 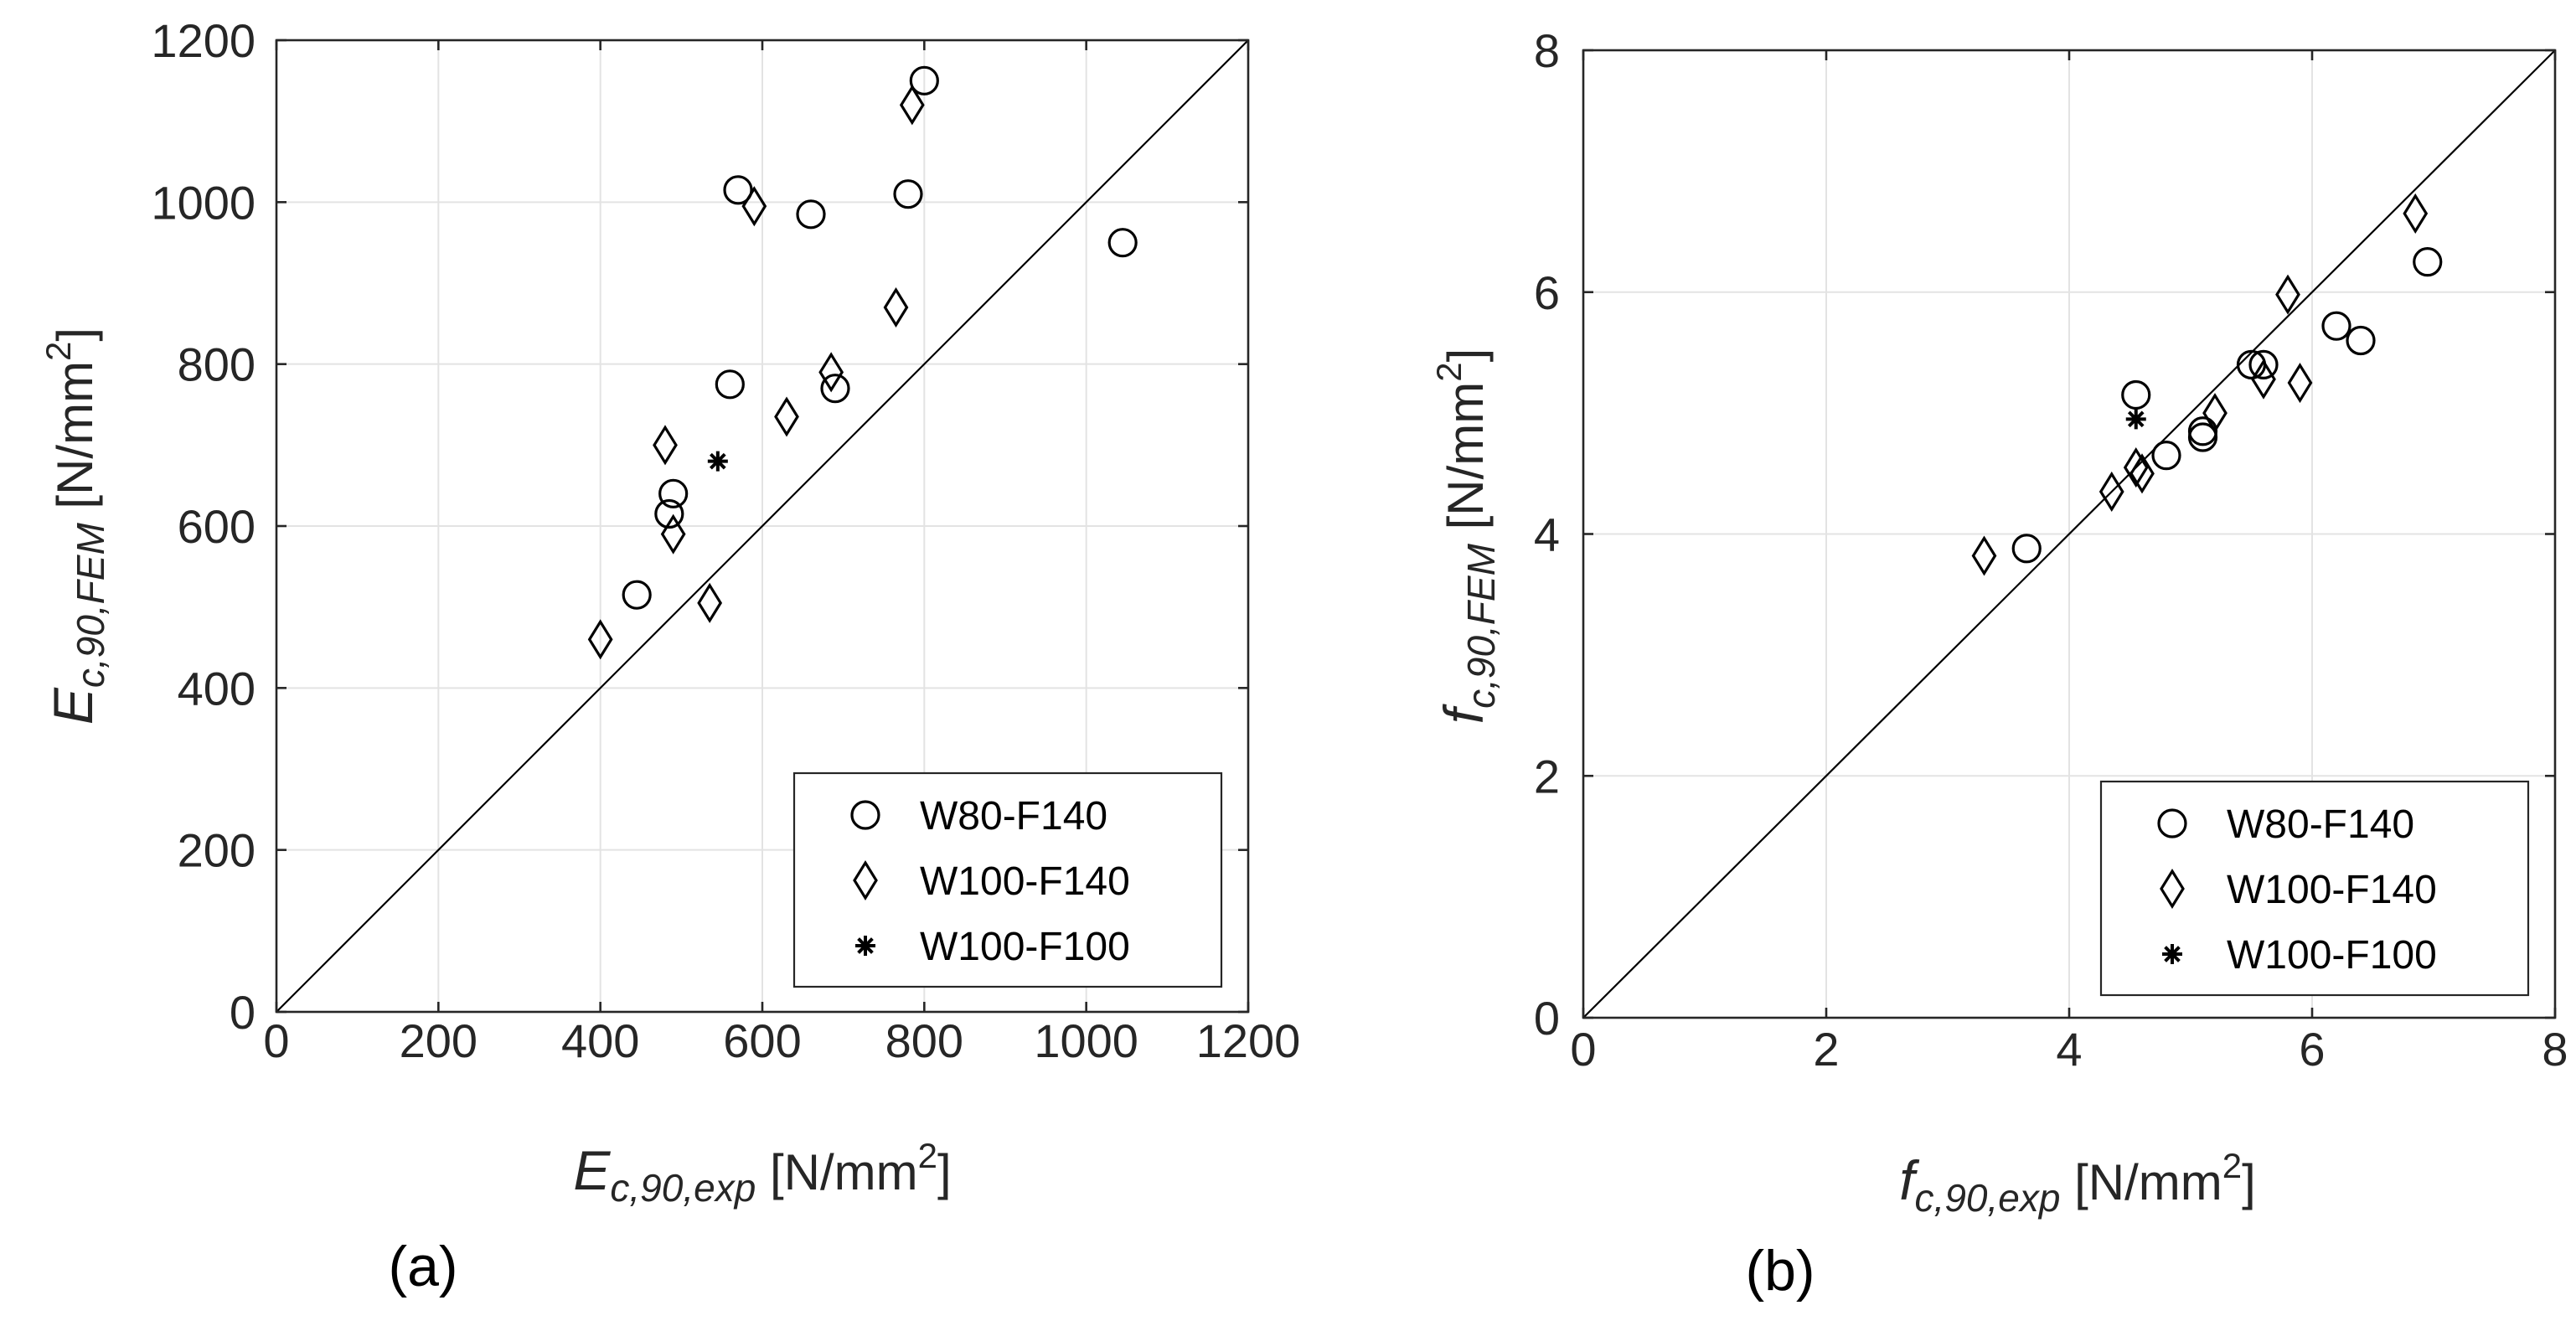 What do you see at coordinates (217, 526) in the screenshot?
I see `y-tick-label: 600` at bounding box center [217, 526].